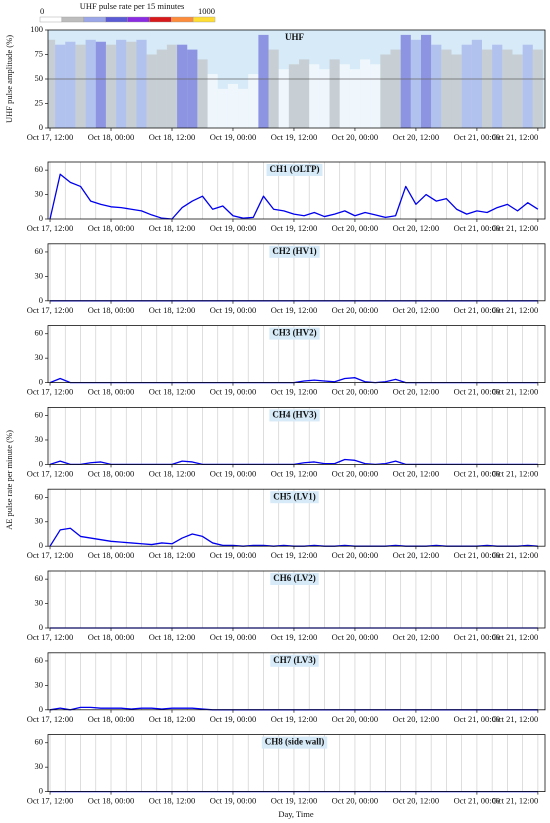 Image resolution: width=550 pixels, height=823 pixels. Describe the element at coordinates (206, 11) in the screenshot. I see `colorbar-tick-label: 1000` at that location.